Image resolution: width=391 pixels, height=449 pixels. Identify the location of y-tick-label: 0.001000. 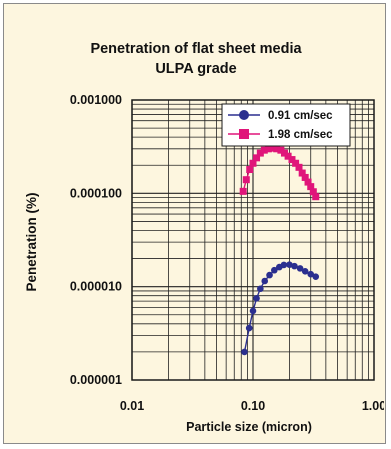
(96, 100).